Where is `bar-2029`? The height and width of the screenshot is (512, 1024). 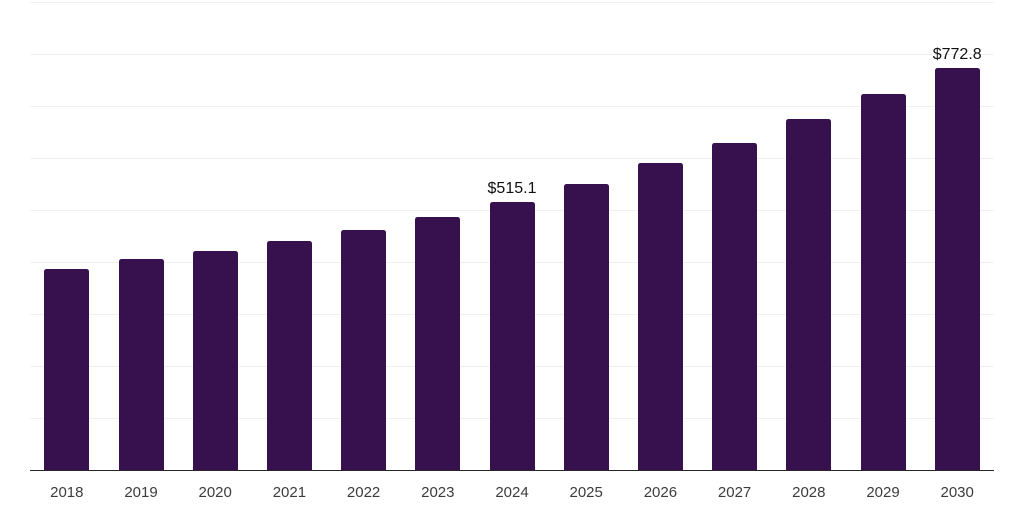 bar-2029 is located at coordinates (883, 281).